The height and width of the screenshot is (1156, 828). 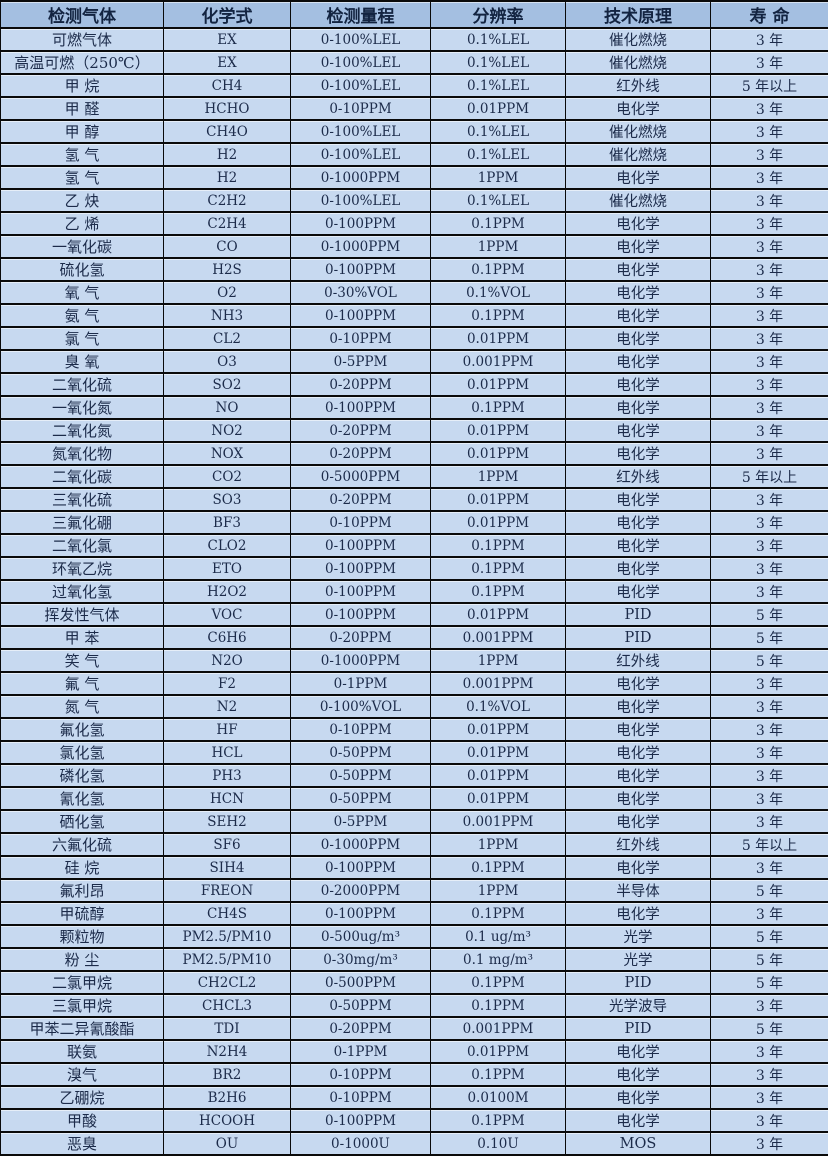 I want to click on cell-formula: NH3, so click(x=227, y=315).